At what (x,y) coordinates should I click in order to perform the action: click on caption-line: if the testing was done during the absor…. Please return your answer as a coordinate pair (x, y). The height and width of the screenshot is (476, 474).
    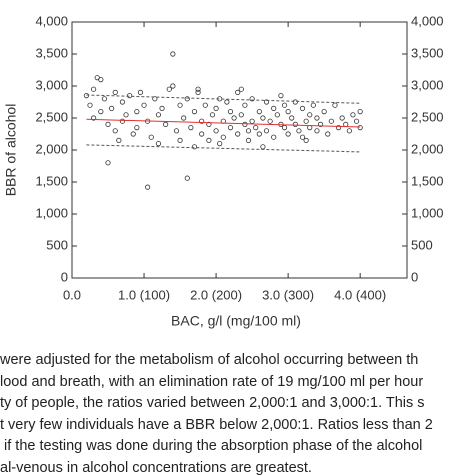
    Looking at the image, I should click on (211, 446).